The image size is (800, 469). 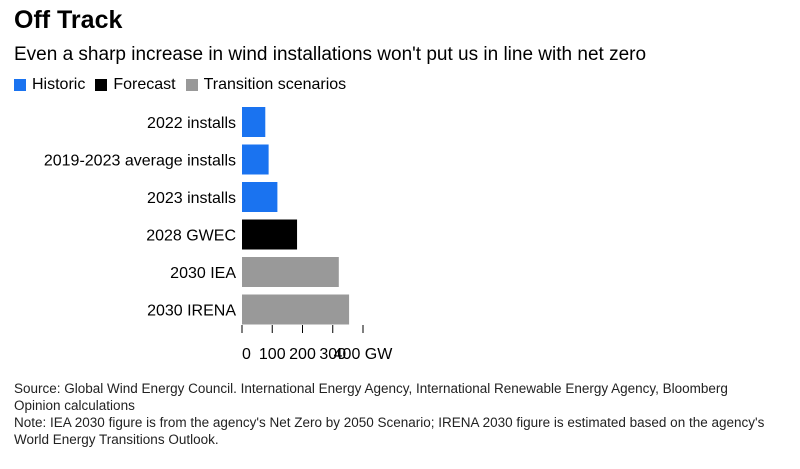 What do you see at coordinates (270, 234) in the screenshot?
I see `bar-2028-gwec` at bounding box center [270, 234].